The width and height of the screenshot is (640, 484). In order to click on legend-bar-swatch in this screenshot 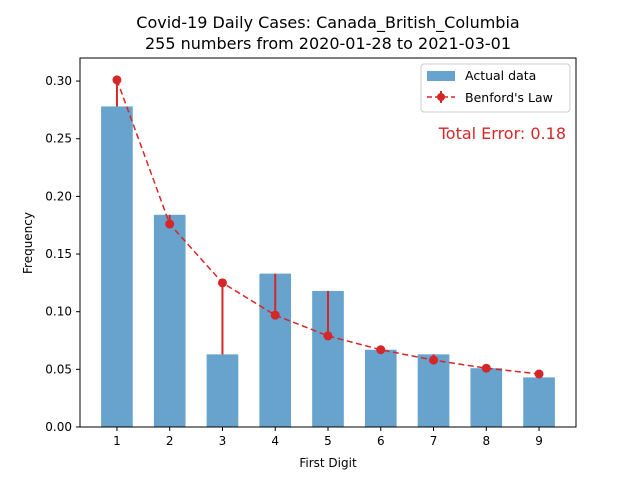, I will do `click(441, 76)`.